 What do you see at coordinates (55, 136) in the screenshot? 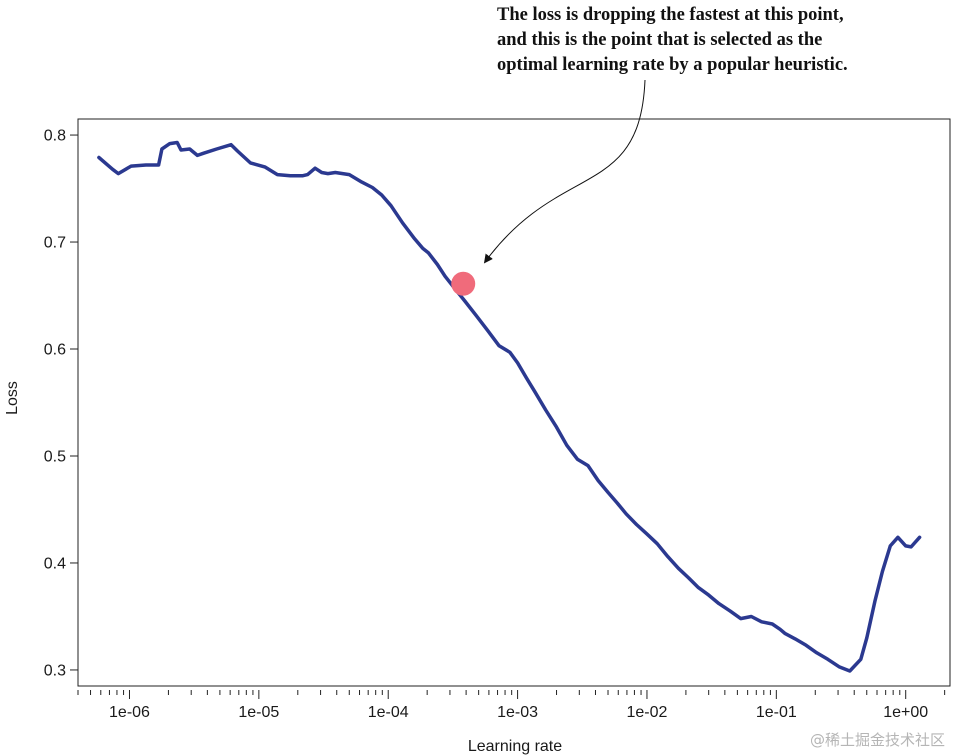
I see `y-tick-label: 0.8` at bounding box center [55, 136].